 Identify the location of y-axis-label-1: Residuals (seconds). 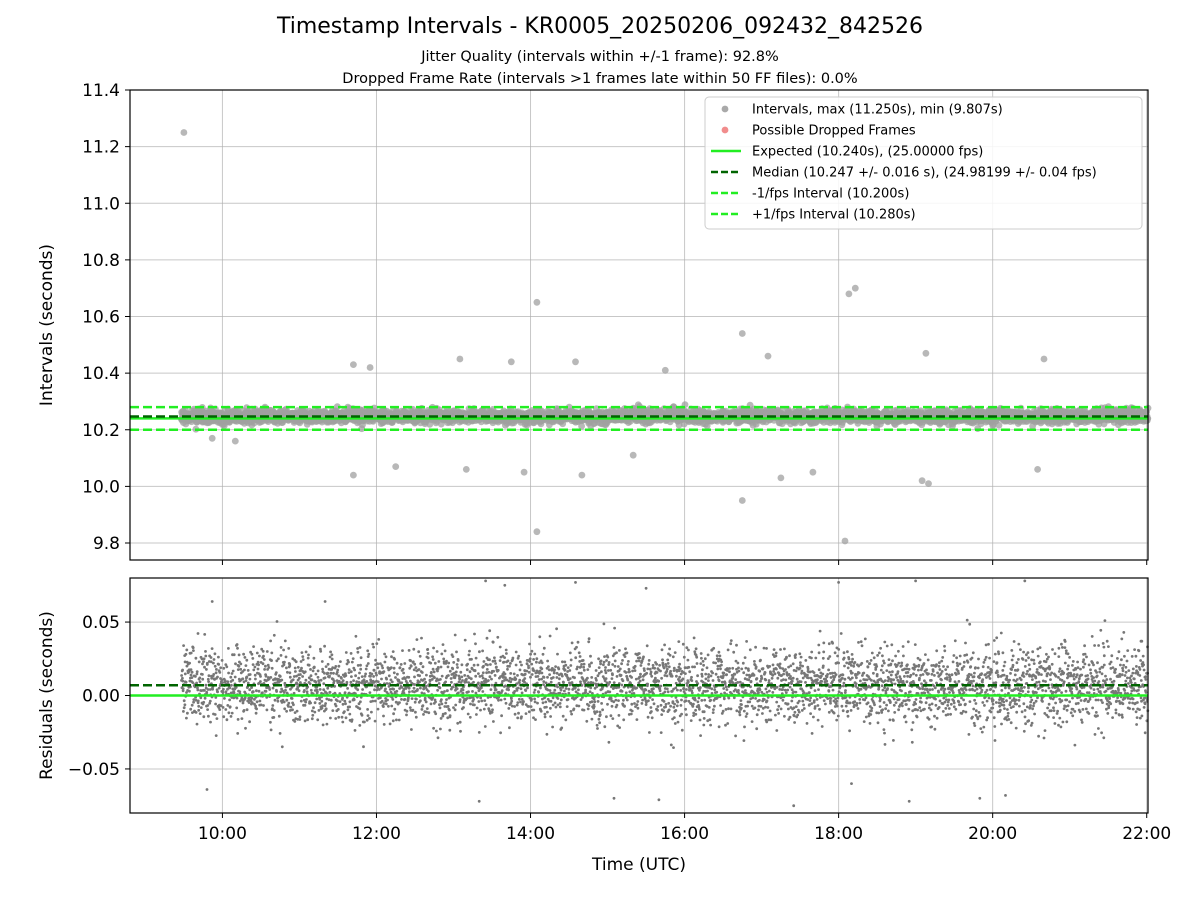
(47, 695).